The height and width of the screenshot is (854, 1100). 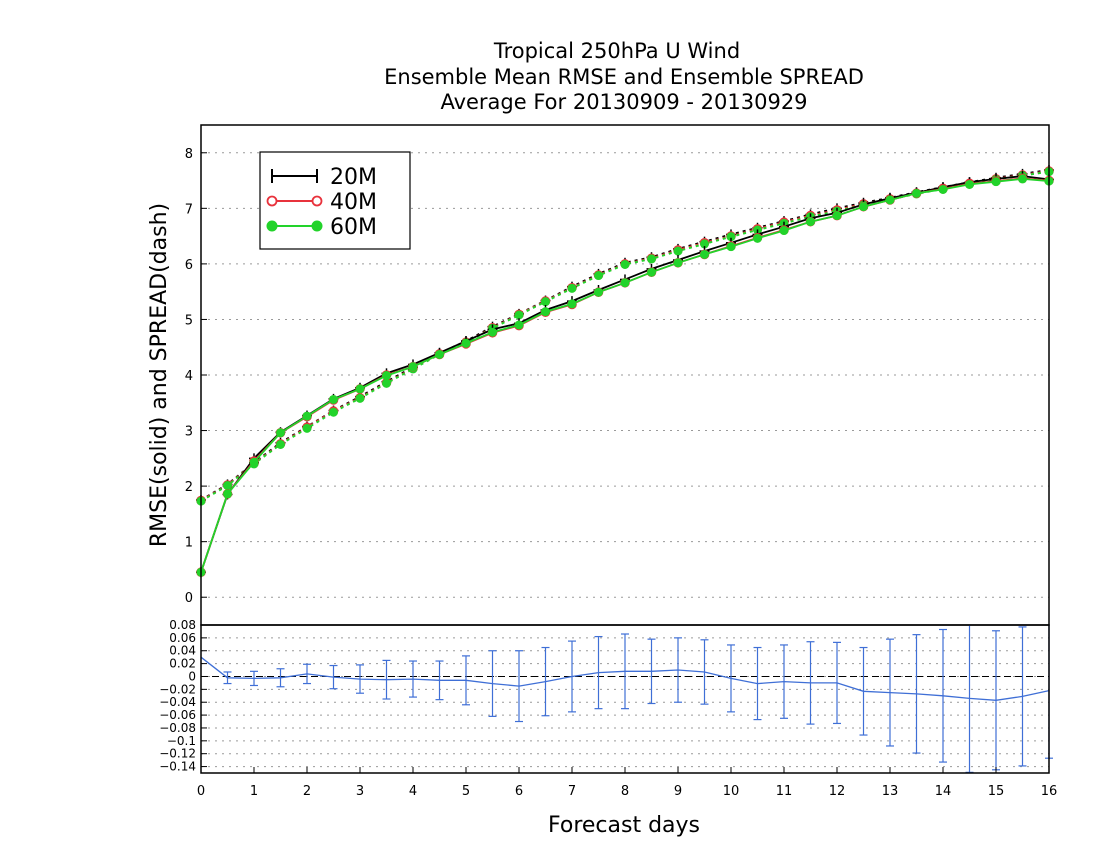 I want to click on bottom-y-tick-label: −0.04, so click(x=177, y=702).